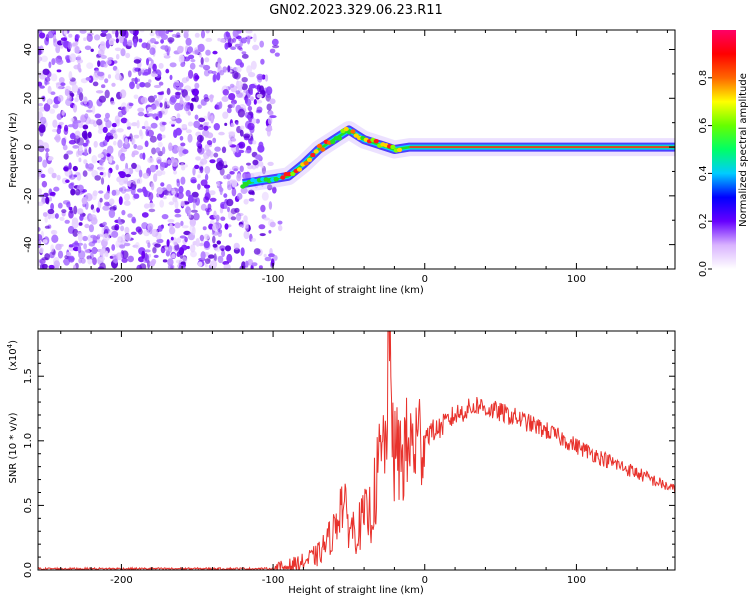 Image resolution: width=750 pixels, height=600 pixels. Describe the element at coordinates (13, 359) in the screenshot. I see `snr-scale-base: (x10` at that location.